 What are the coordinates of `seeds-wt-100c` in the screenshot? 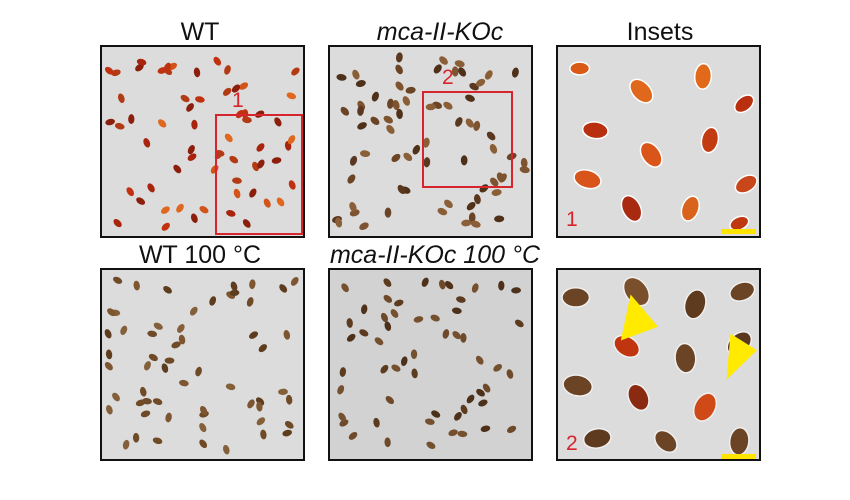 It's located at (201, 365).